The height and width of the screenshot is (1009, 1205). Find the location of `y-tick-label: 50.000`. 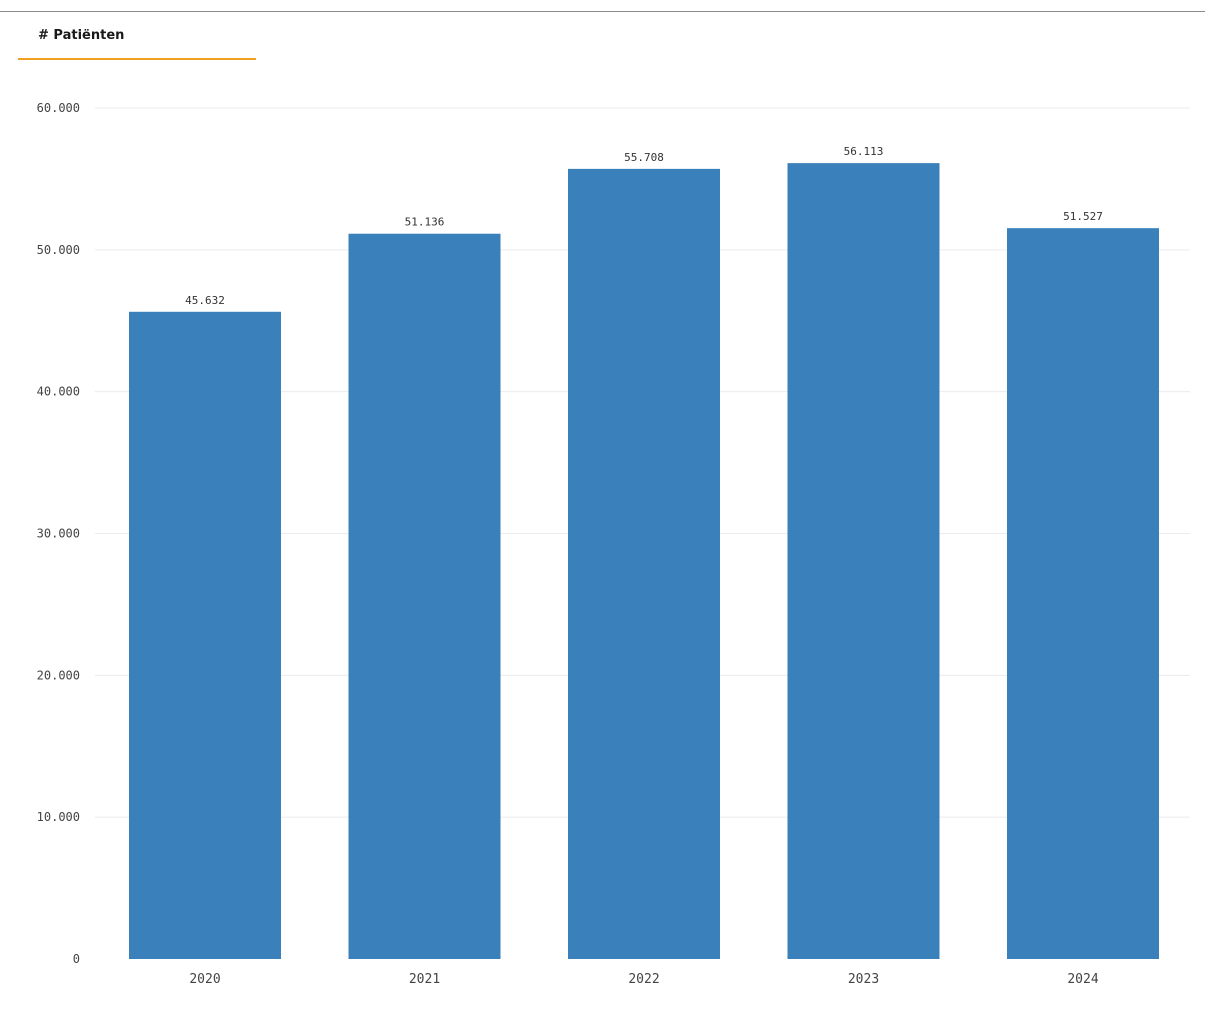

y-tick-label: 50.000 is located at coordinates (58, 250).